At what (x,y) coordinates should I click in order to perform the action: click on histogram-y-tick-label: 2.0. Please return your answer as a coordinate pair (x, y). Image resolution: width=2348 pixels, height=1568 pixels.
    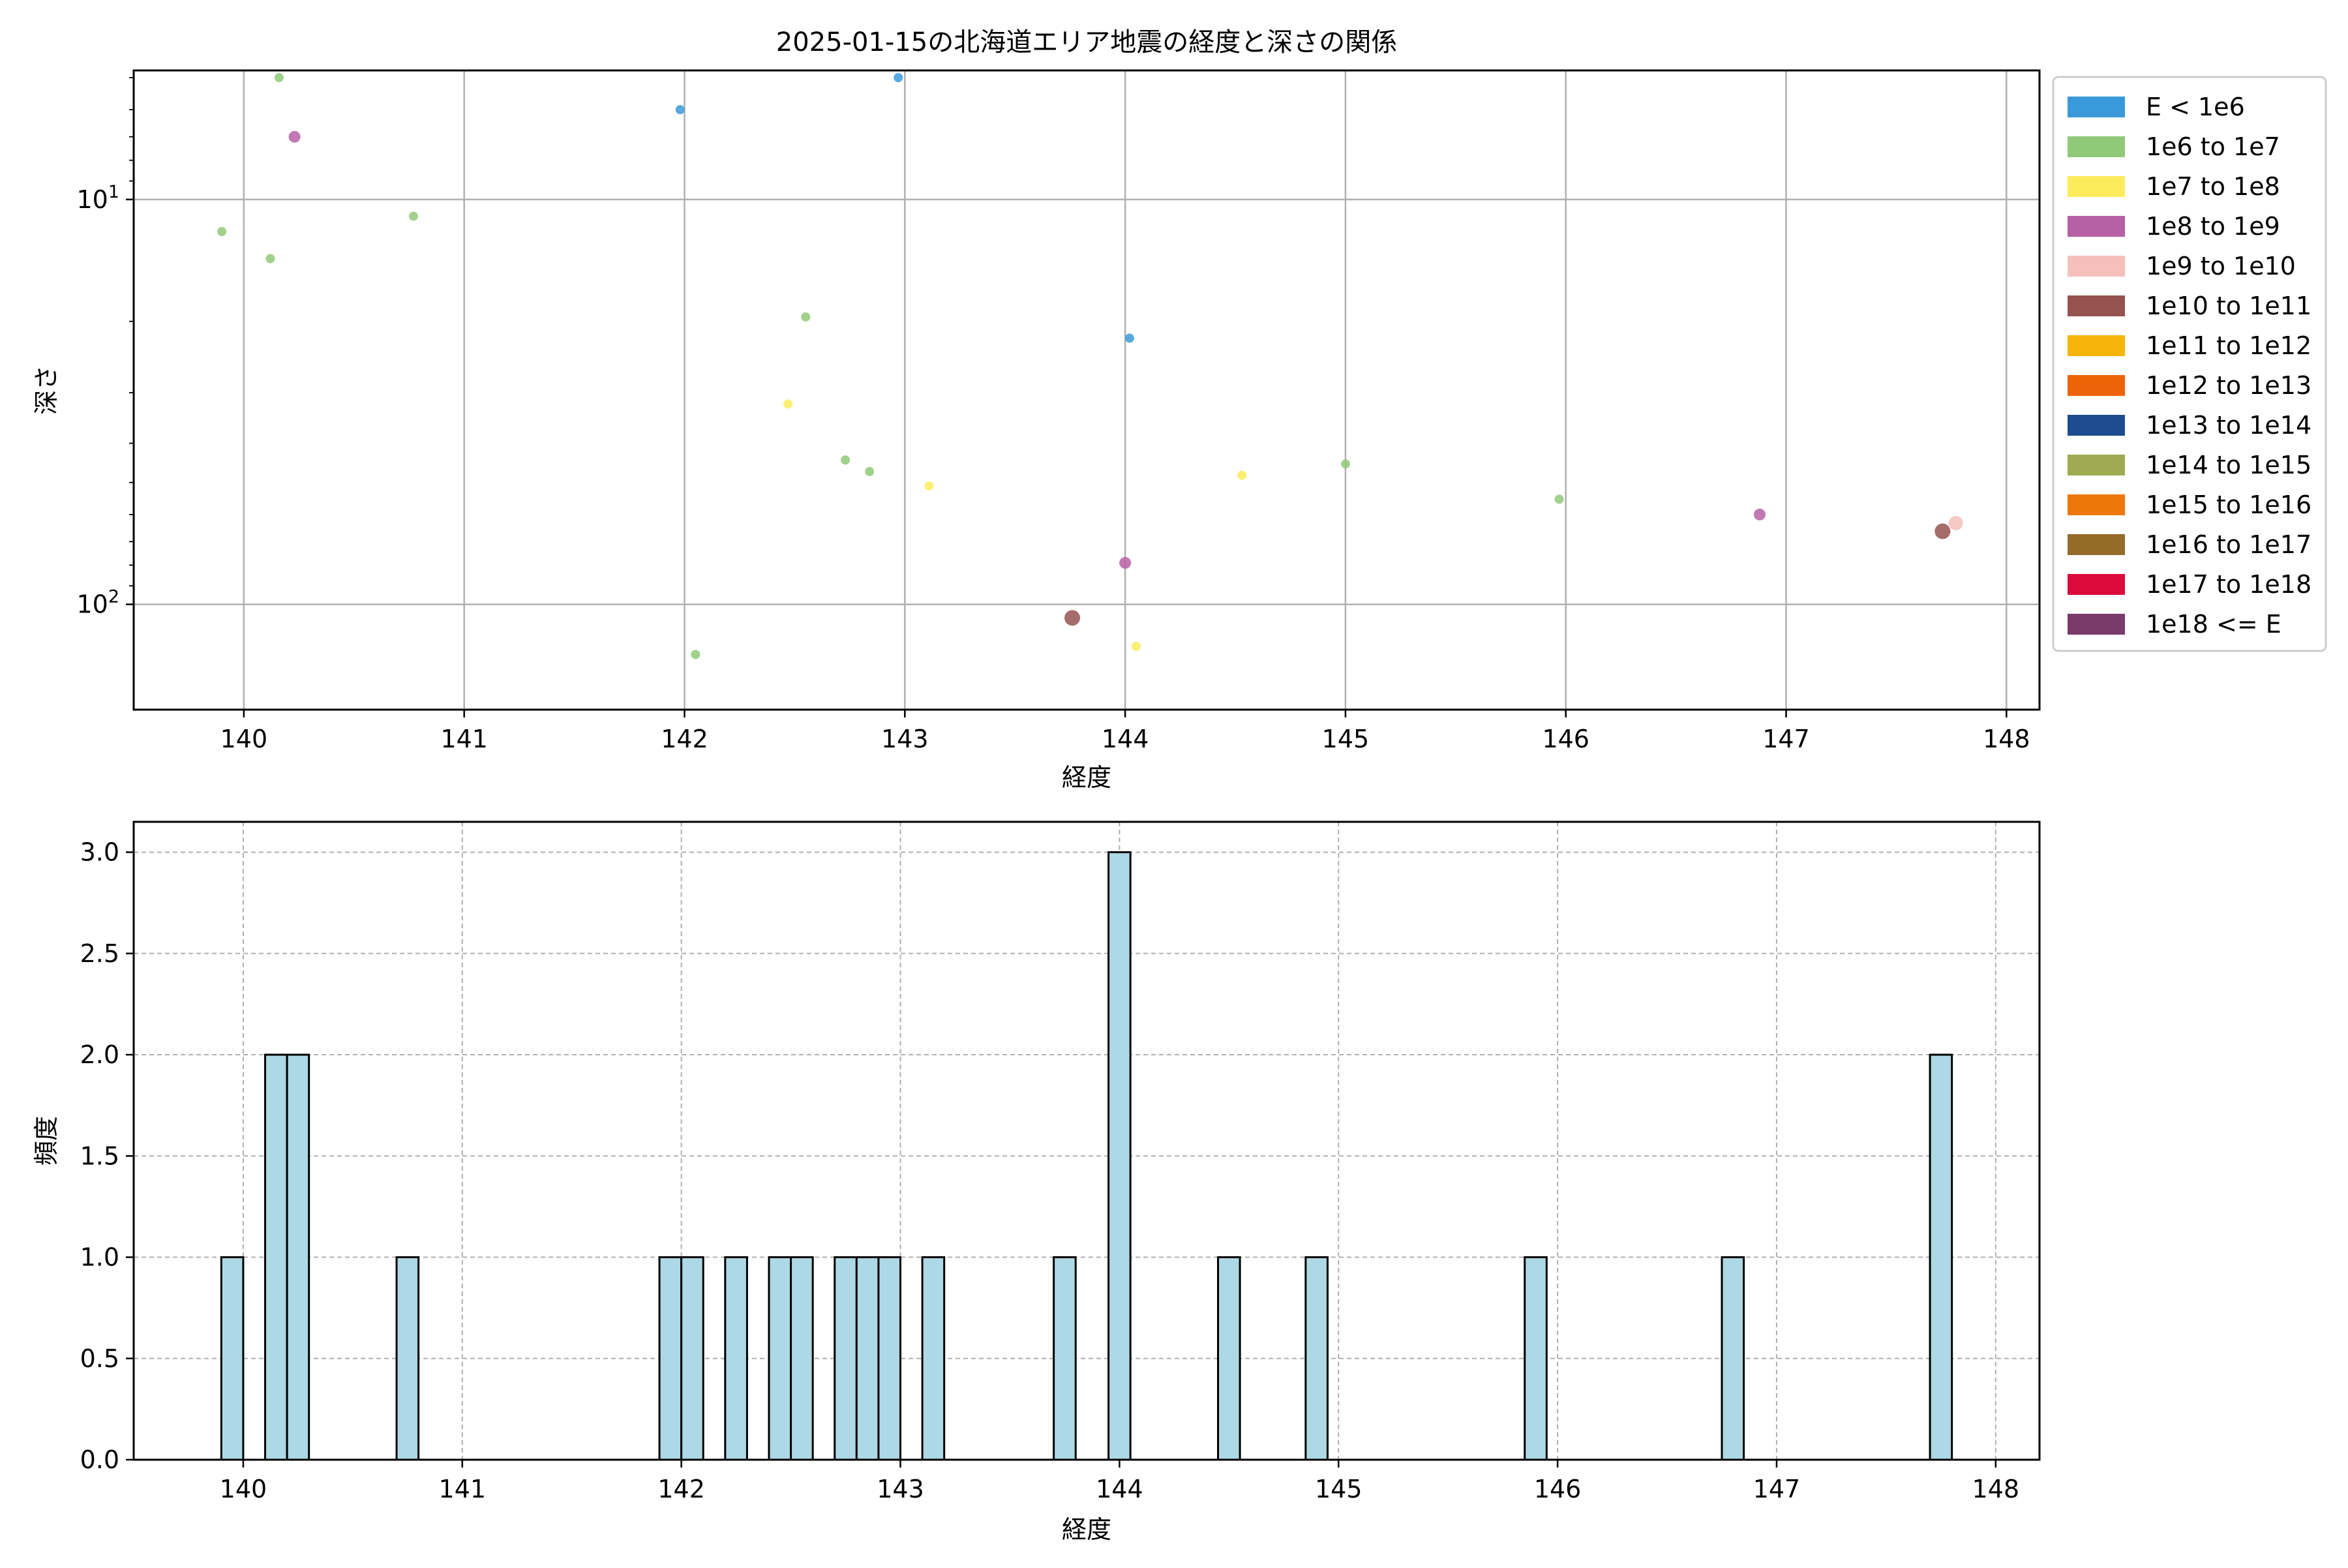
    Looking at the image, I should click on (100, 1054).